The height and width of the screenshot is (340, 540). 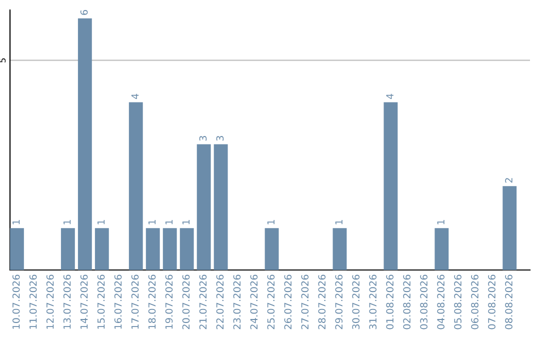 I want to click on x-tick-label: 07.08.2026, so click(x=492, y=302).